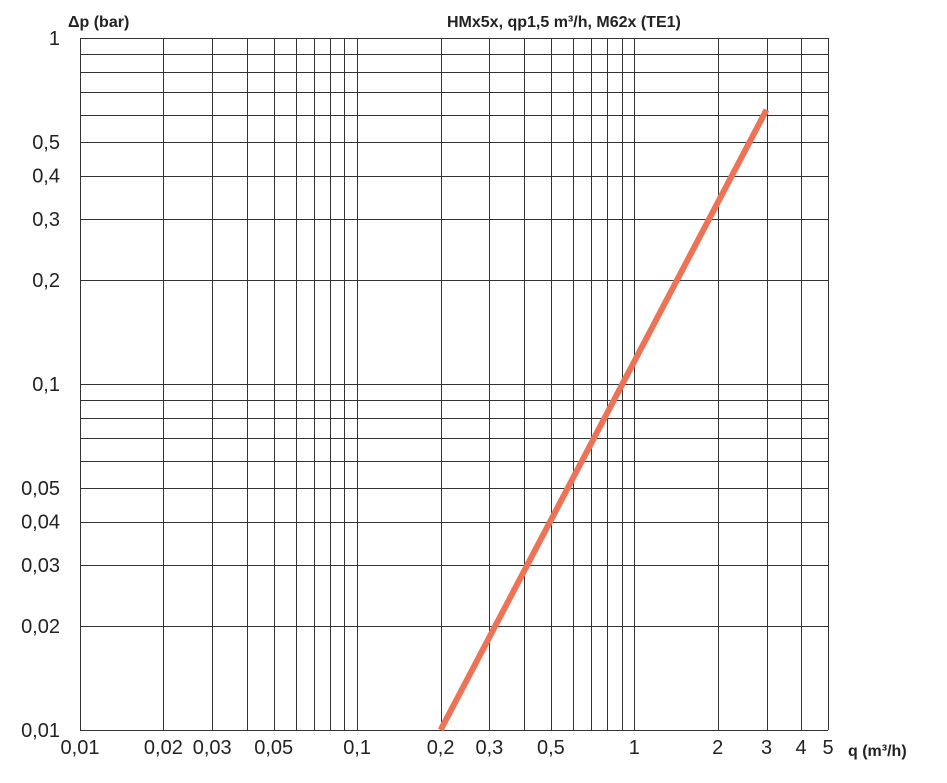 The width and height of the screenshot is (947, 783). Describe the element at coordinates (273, 748) in the screenshot. I see `x-tick-label-3: 0,05` at that location.